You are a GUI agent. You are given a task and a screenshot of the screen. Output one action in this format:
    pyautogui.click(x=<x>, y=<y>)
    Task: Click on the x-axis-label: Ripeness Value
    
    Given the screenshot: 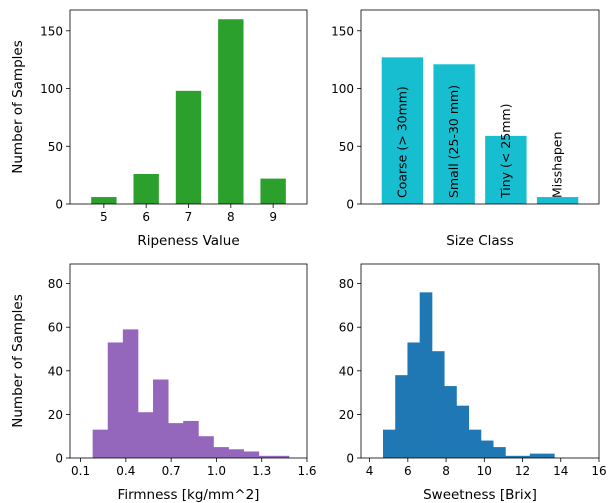 What is the action you would take?
    pyautogui.click(x=188, y=241)
    